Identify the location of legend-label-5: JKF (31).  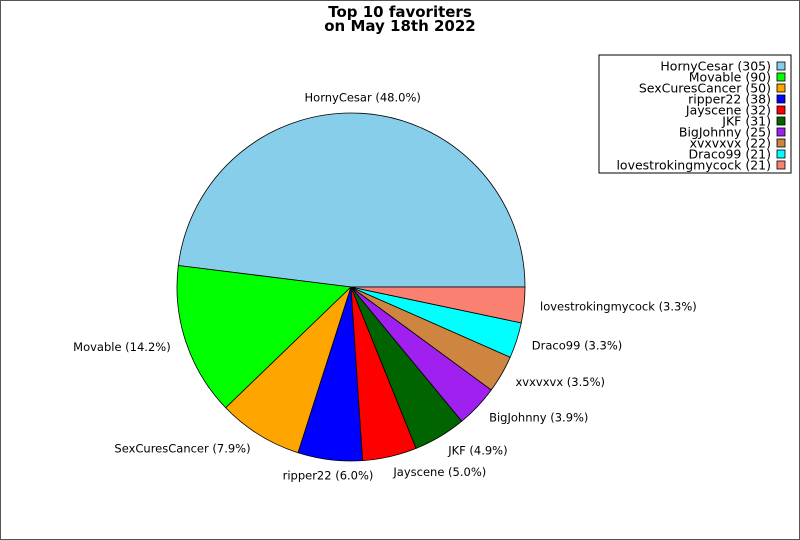
(746, 121).